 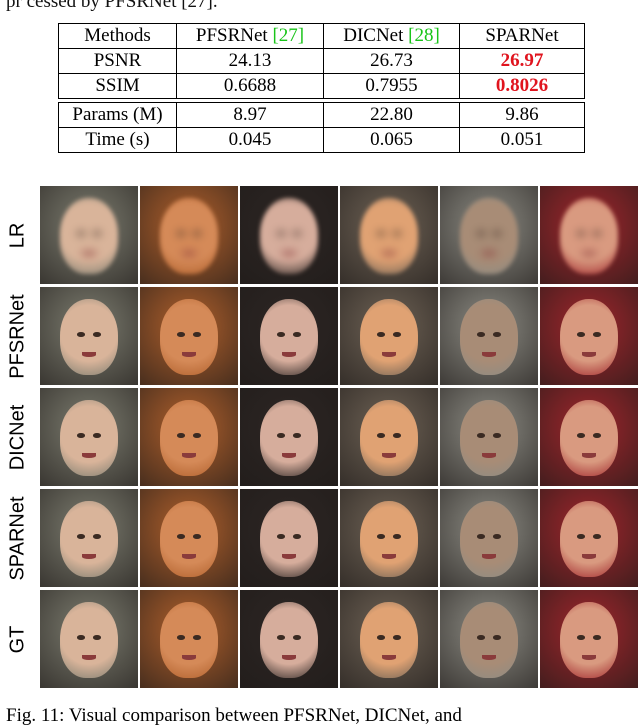 What do you see at coordinates (117, 86) in the screenshot?
I see `row-label: SSIM` at bounding box center [117, 86].